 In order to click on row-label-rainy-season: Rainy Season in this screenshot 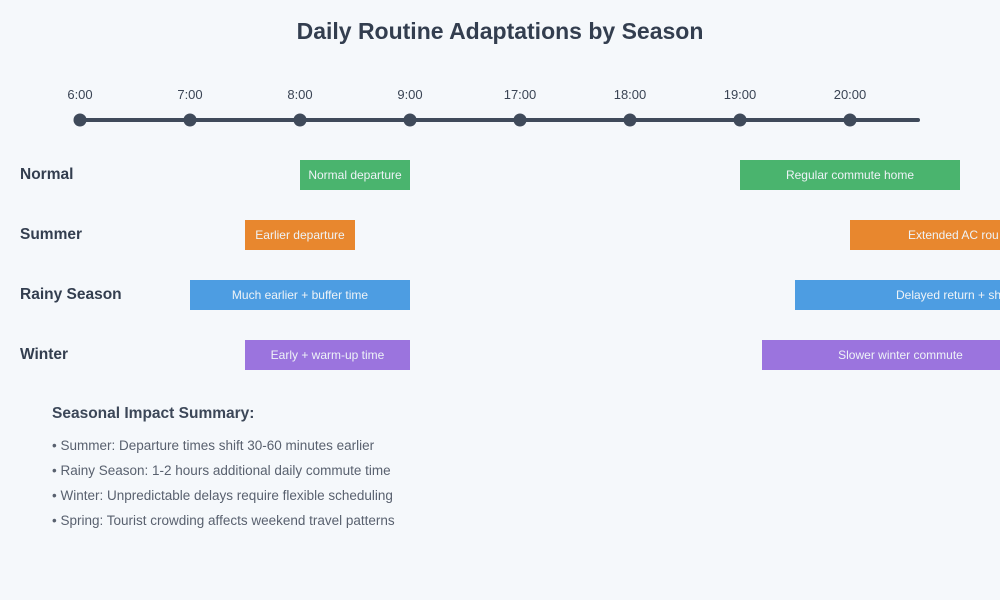, I will do `click(71, 294)`.